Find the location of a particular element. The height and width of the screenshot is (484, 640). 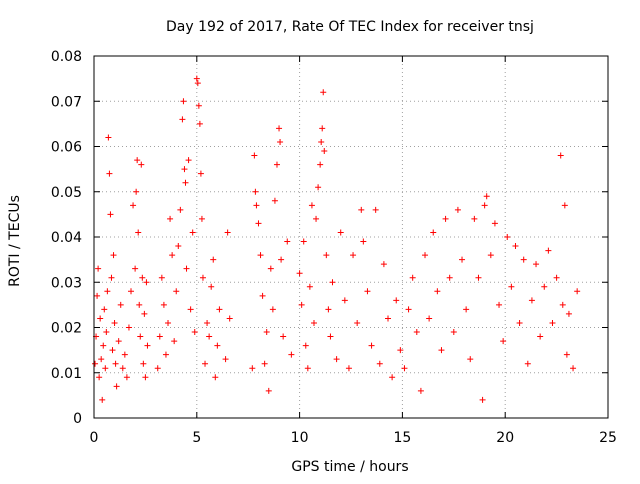

x-tick-label: 25 is located at coordinates (608, 438).